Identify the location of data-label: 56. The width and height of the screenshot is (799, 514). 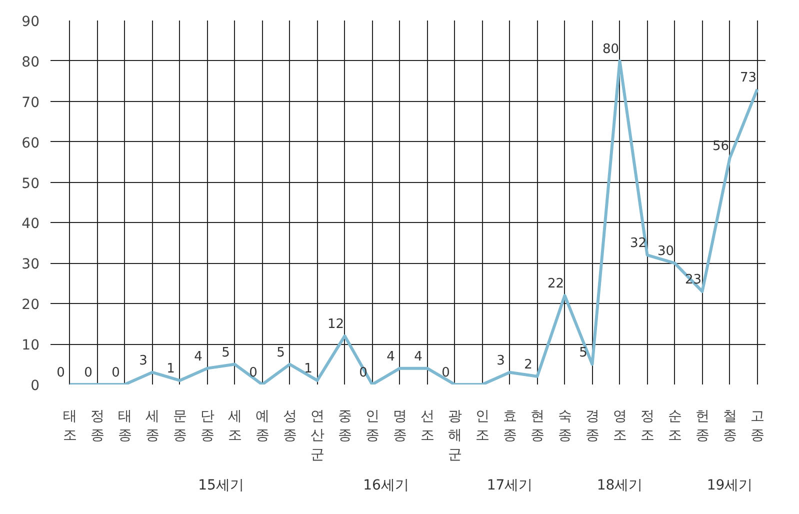
(721, 146).